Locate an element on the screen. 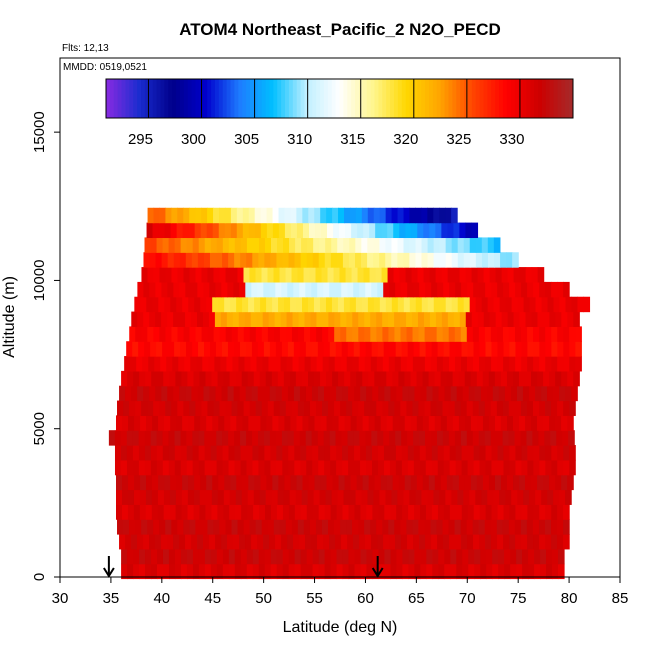  x-tick-label: 65 is located at coordinates (416, 598).